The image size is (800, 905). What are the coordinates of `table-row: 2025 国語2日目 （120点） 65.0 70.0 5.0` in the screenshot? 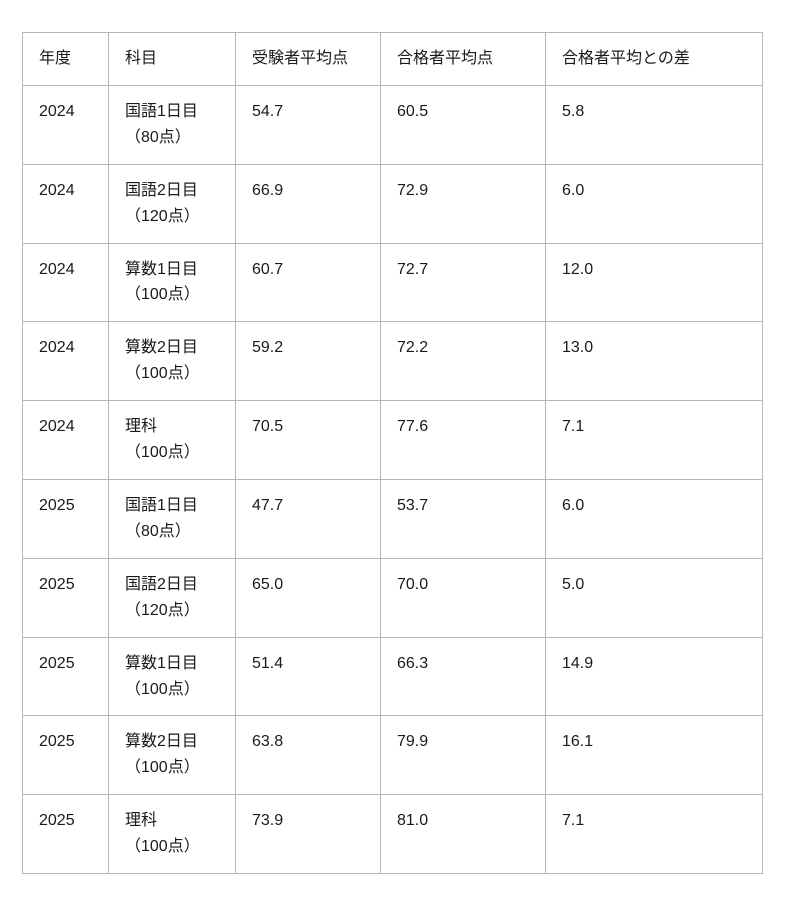 It's located at (392, 597).